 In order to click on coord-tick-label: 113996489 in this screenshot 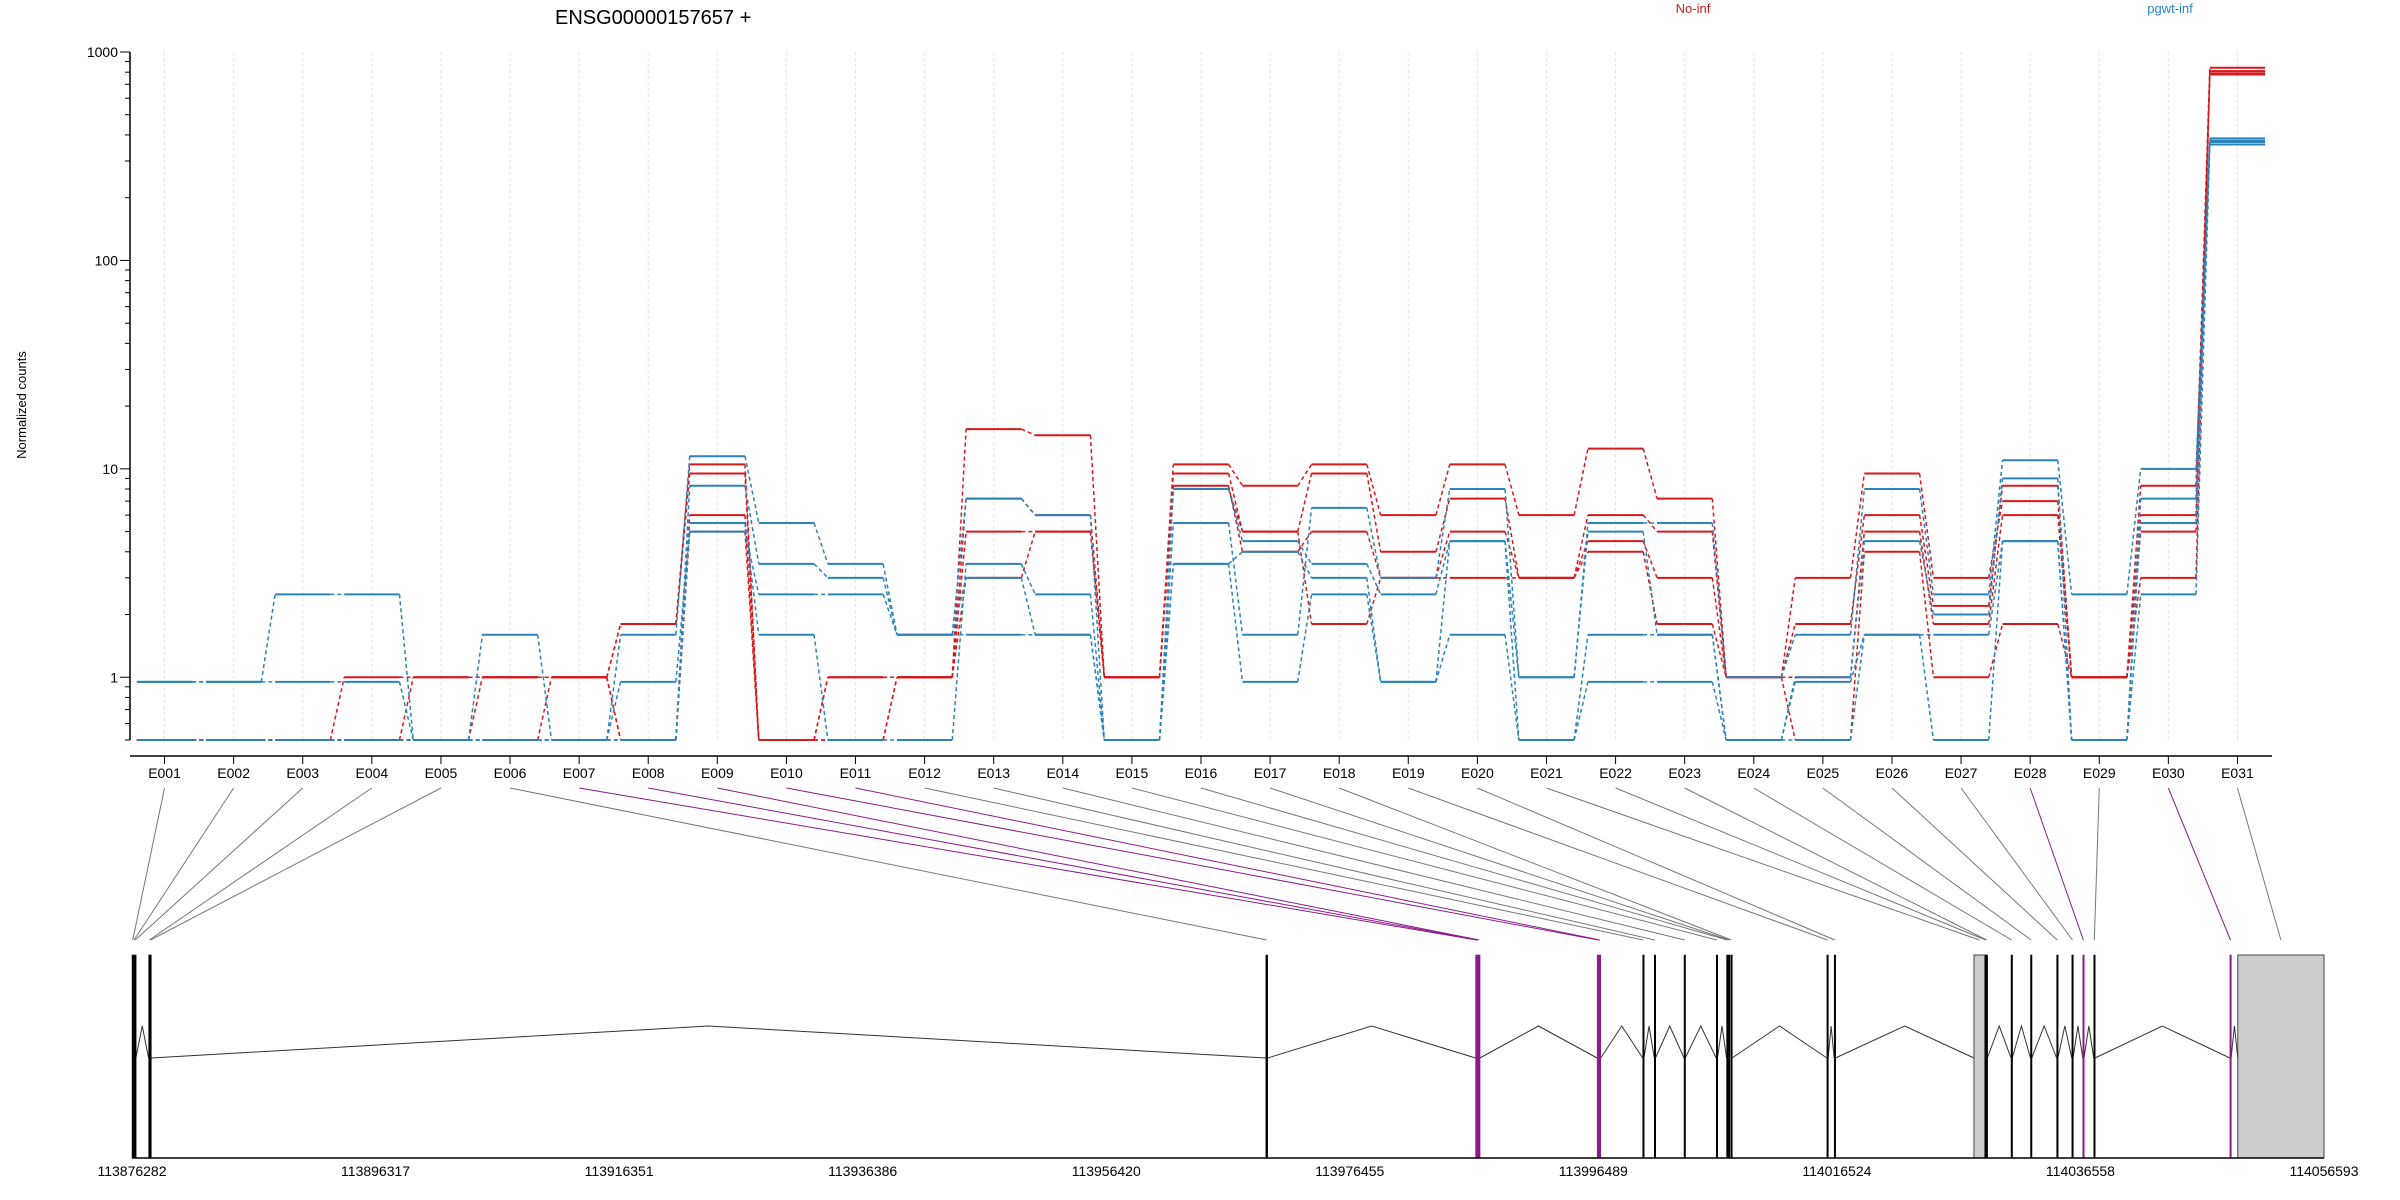, I will do `click(1593, 1171)`.